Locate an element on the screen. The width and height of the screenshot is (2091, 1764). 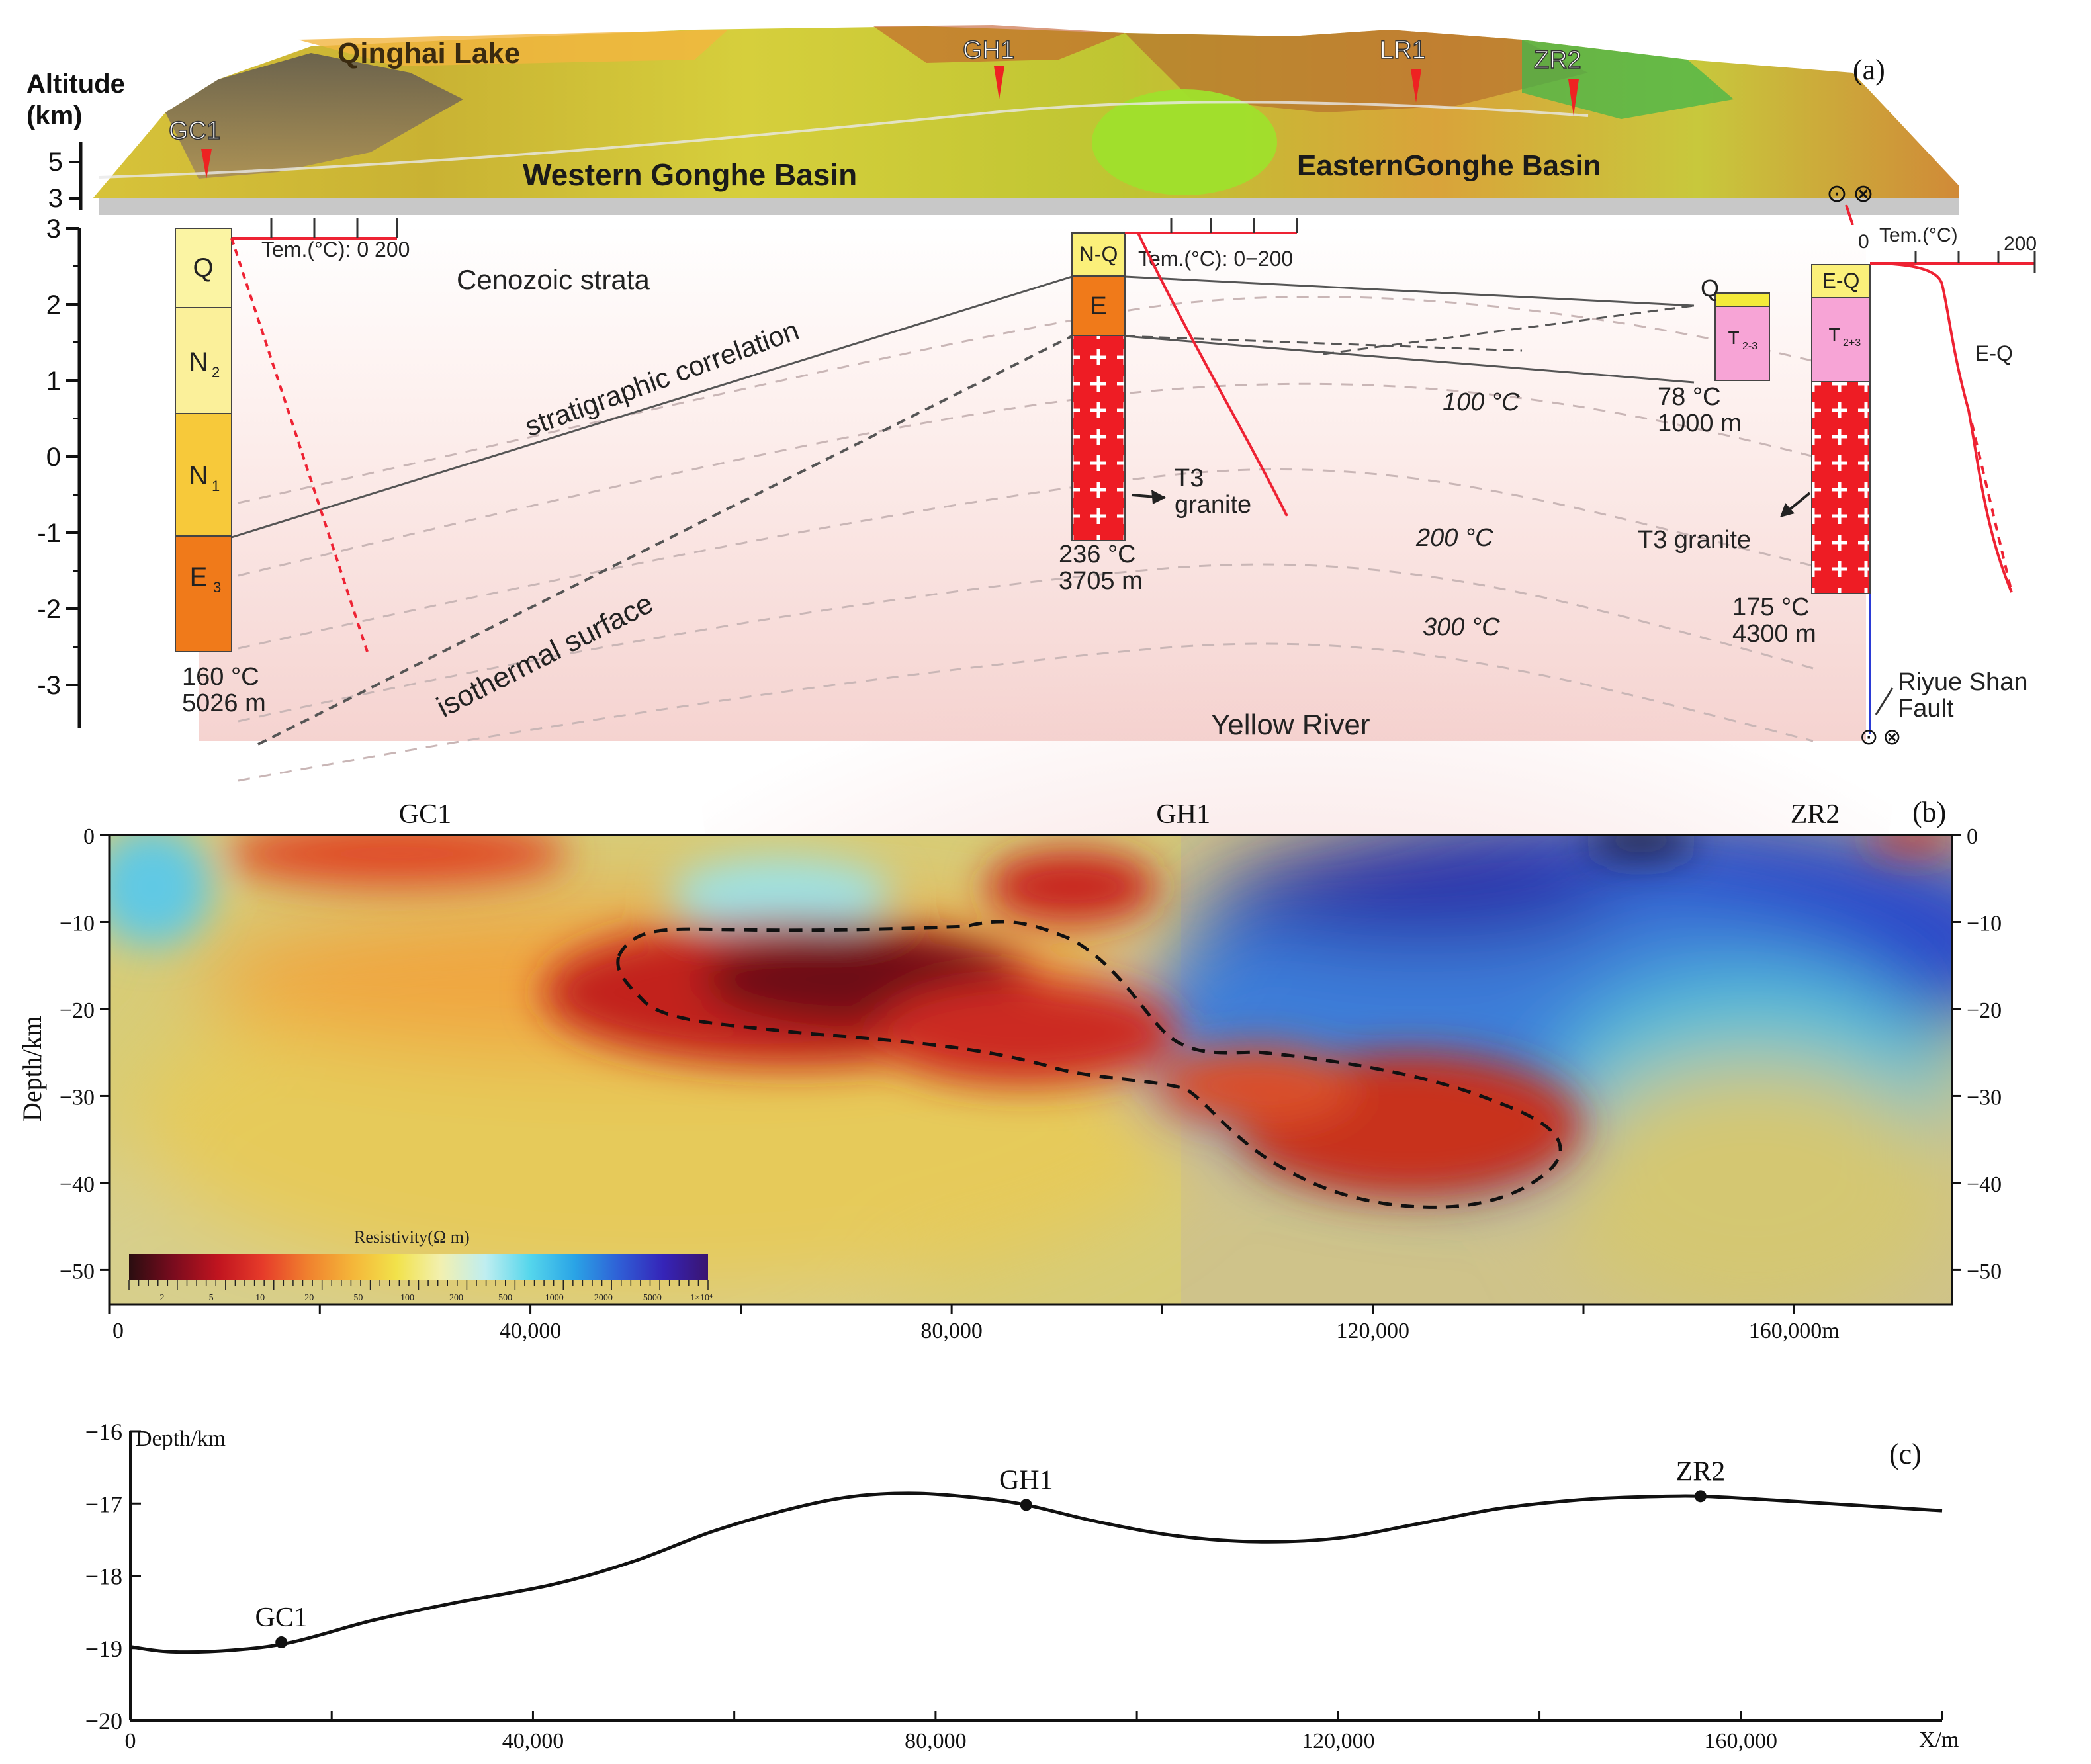
gh1-granite-arrow-icon is located at coordinates (1158, 497).